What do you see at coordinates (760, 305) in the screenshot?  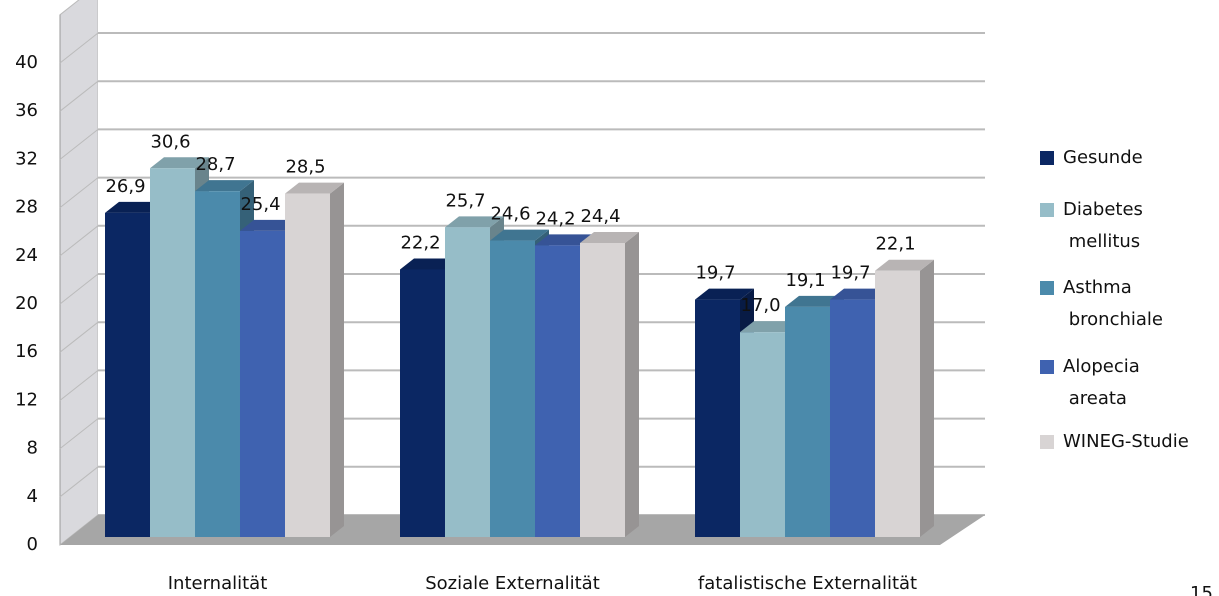 I see `data-label: 17,0` at bounding box center [760, 305].